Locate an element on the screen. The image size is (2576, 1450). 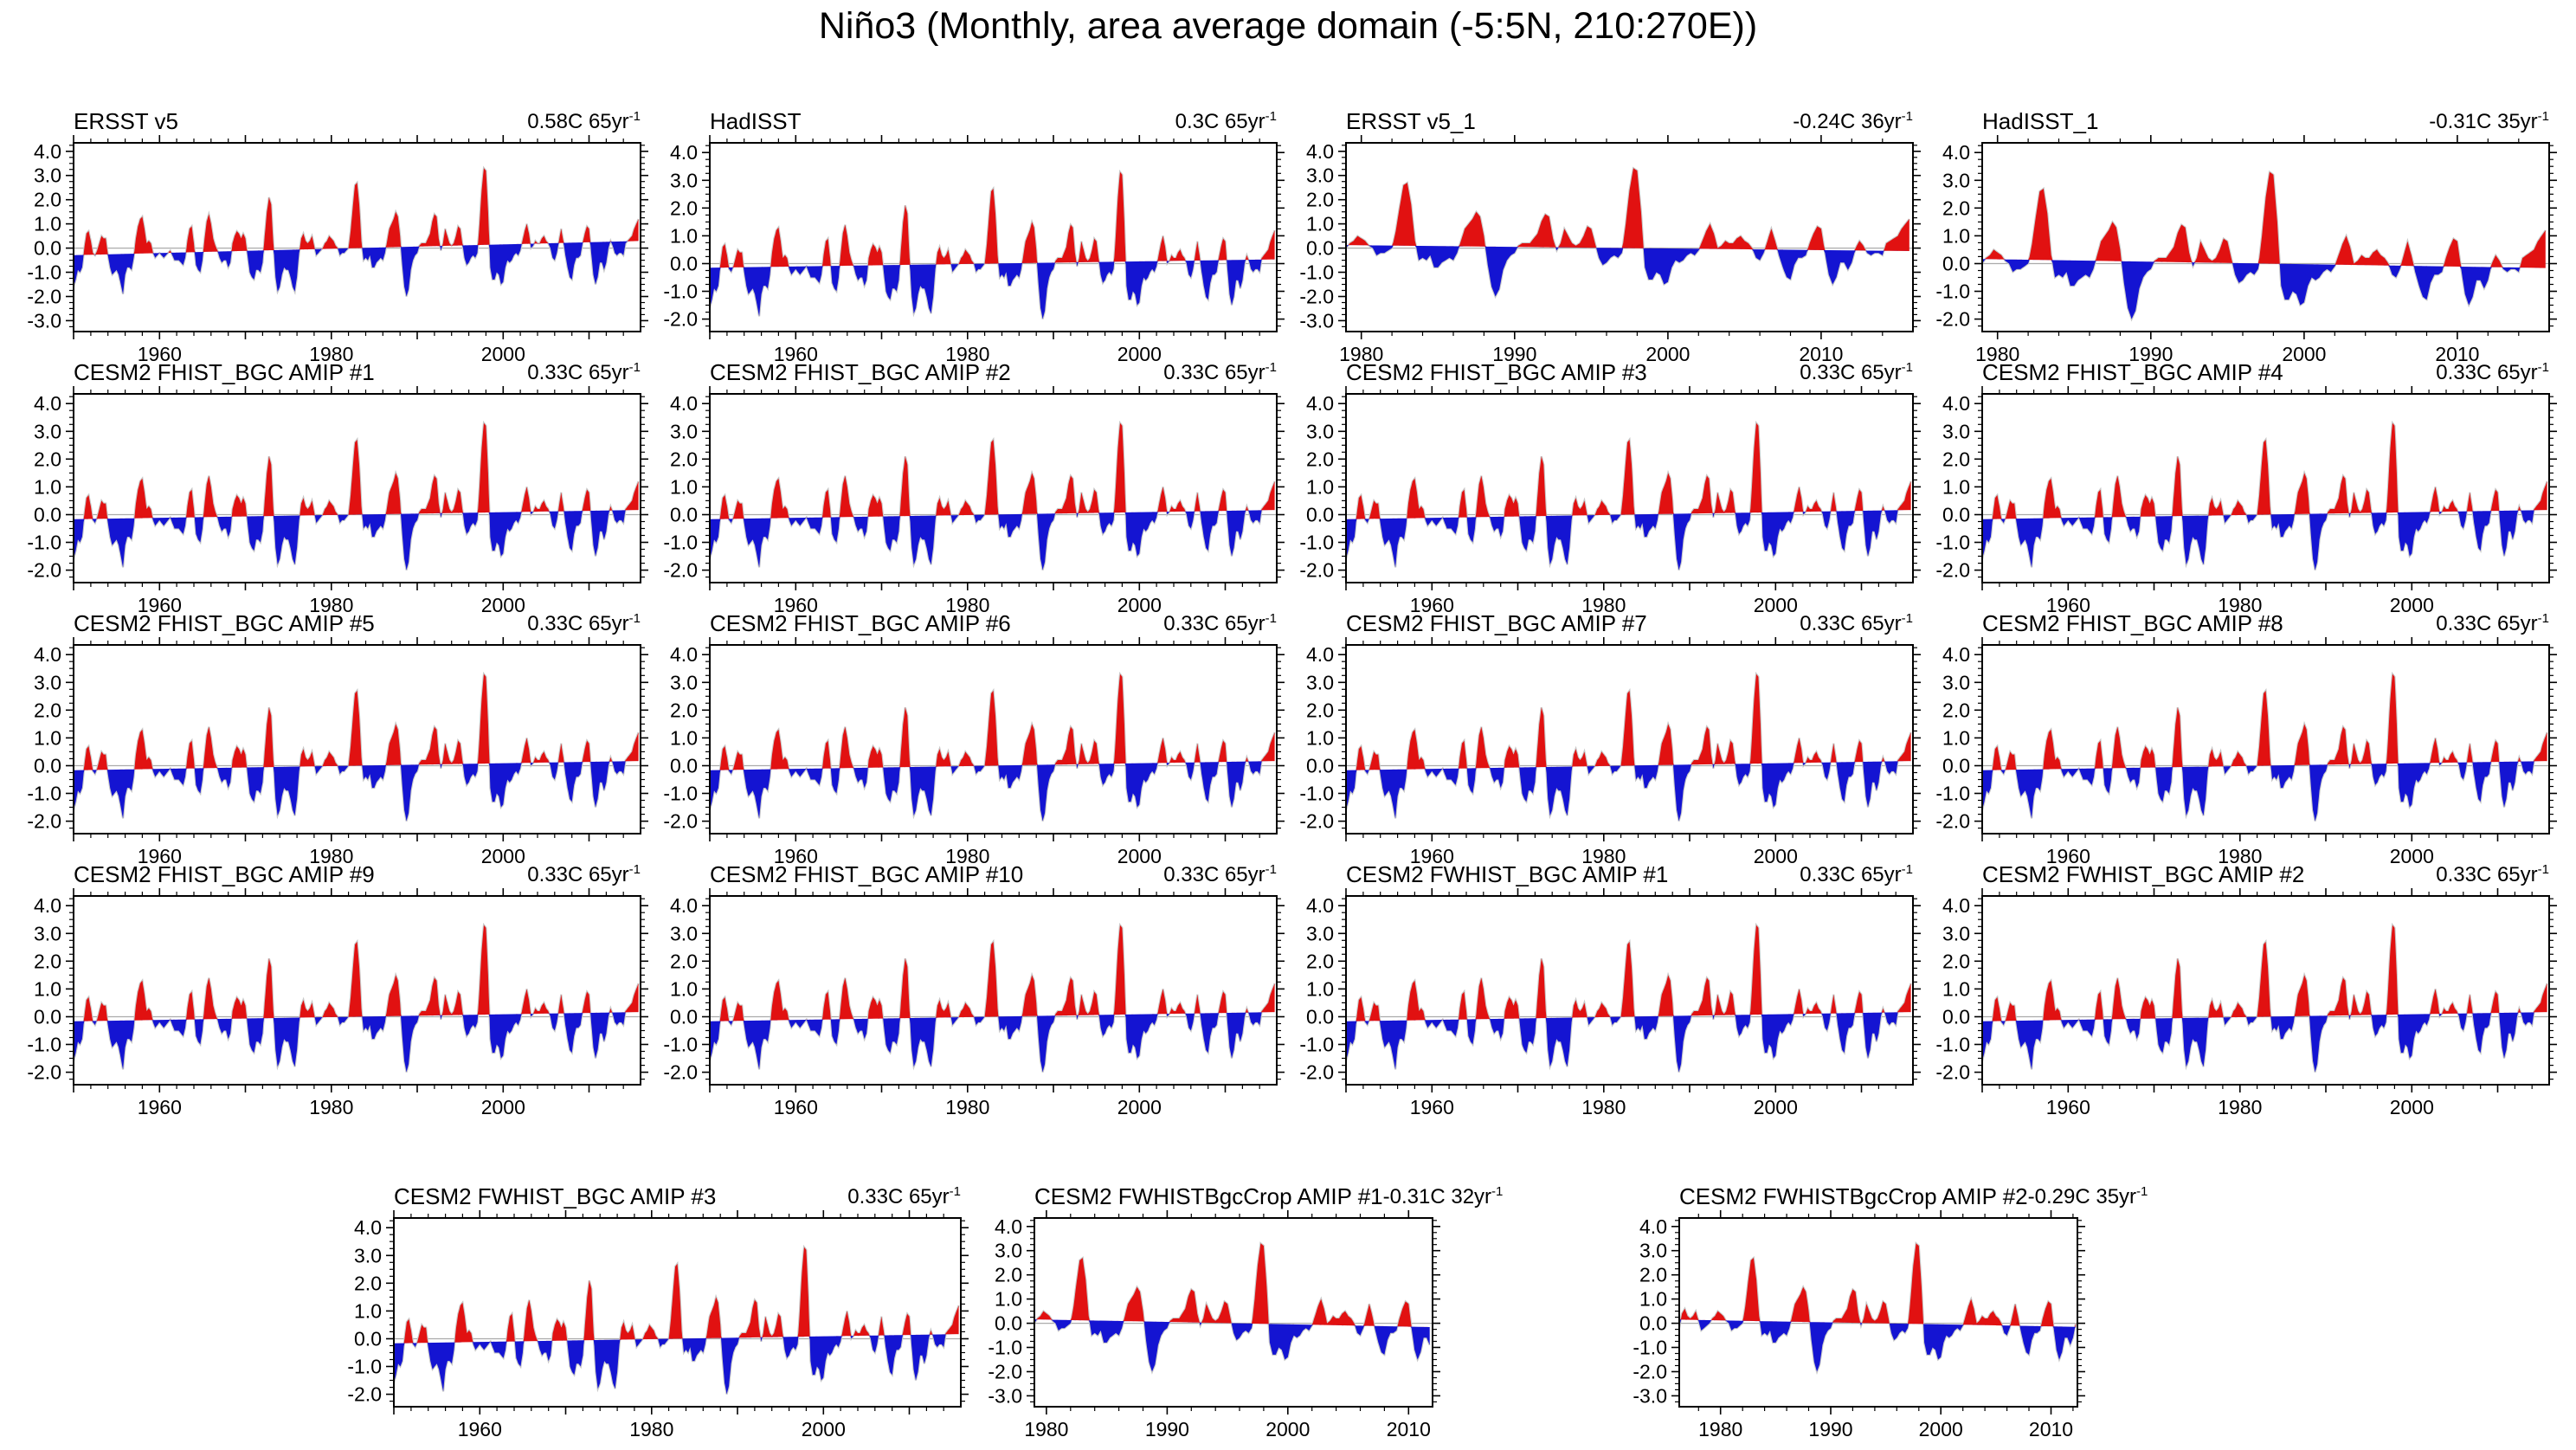
panel-header: CESM2 FHIST_BGC AMIP #3 0.33C 65yr-1 is located at coordinates (1629, 369).